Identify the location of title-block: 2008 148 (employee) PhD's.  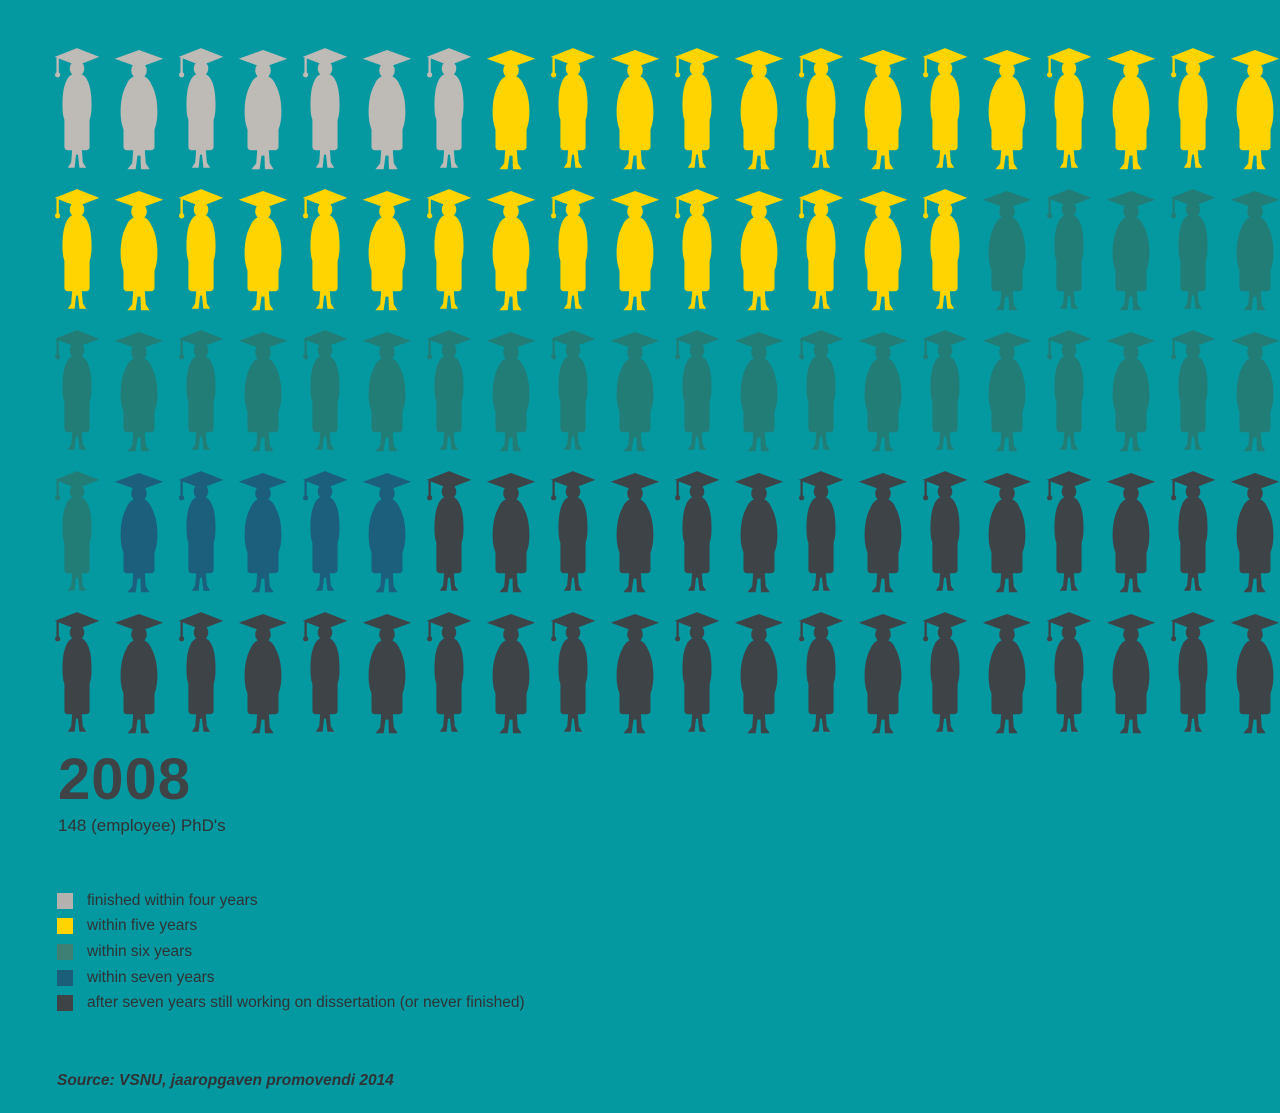
(669, 793).